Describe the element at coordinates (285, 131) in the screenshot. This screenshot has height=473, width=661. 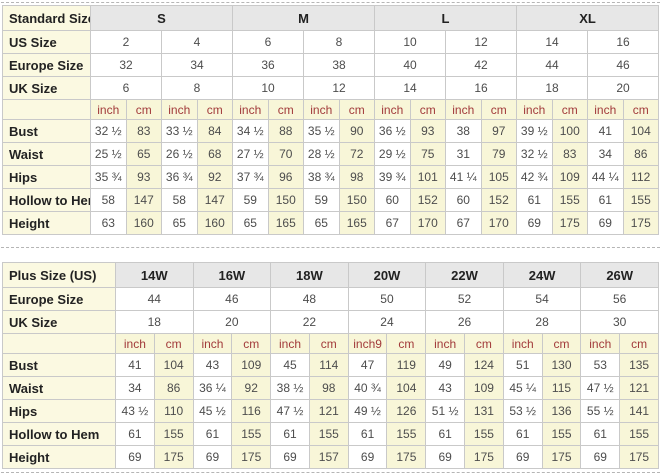
I see `measure-cell: 88` at that location.